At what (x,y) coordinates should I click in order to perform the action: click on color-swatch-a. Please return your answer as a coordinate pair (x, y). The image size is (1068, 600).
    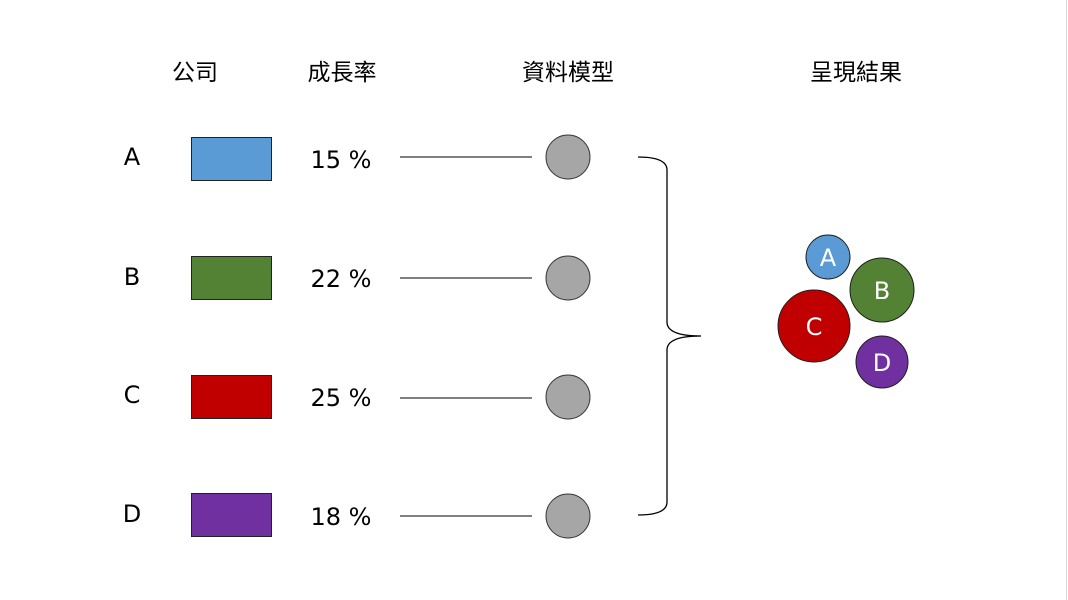
    Looking at the image, I should click on (231, 159).